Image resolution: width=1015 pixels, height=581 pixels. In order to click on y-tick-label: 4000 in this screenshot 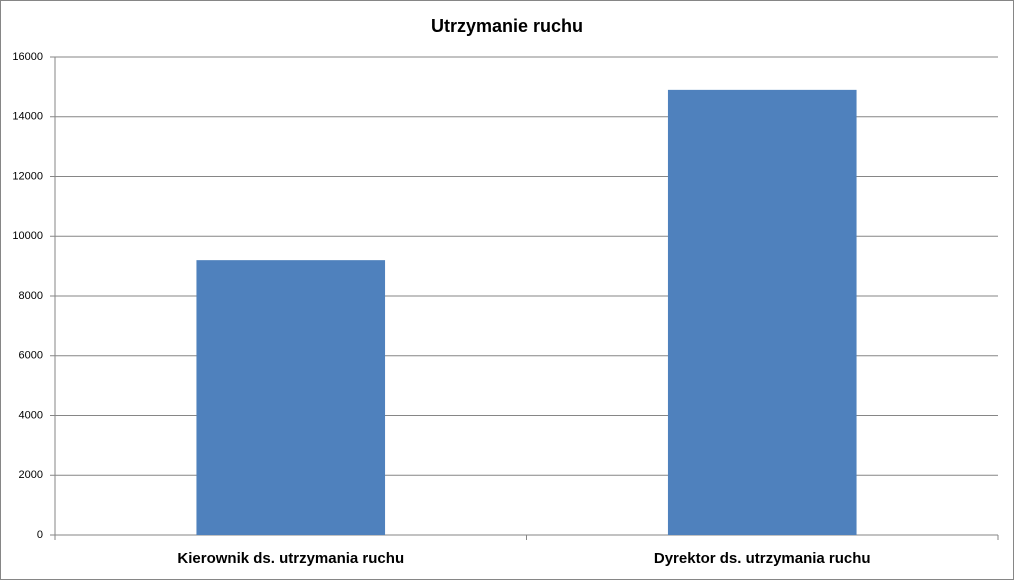, I will do `click(31, 415)`.